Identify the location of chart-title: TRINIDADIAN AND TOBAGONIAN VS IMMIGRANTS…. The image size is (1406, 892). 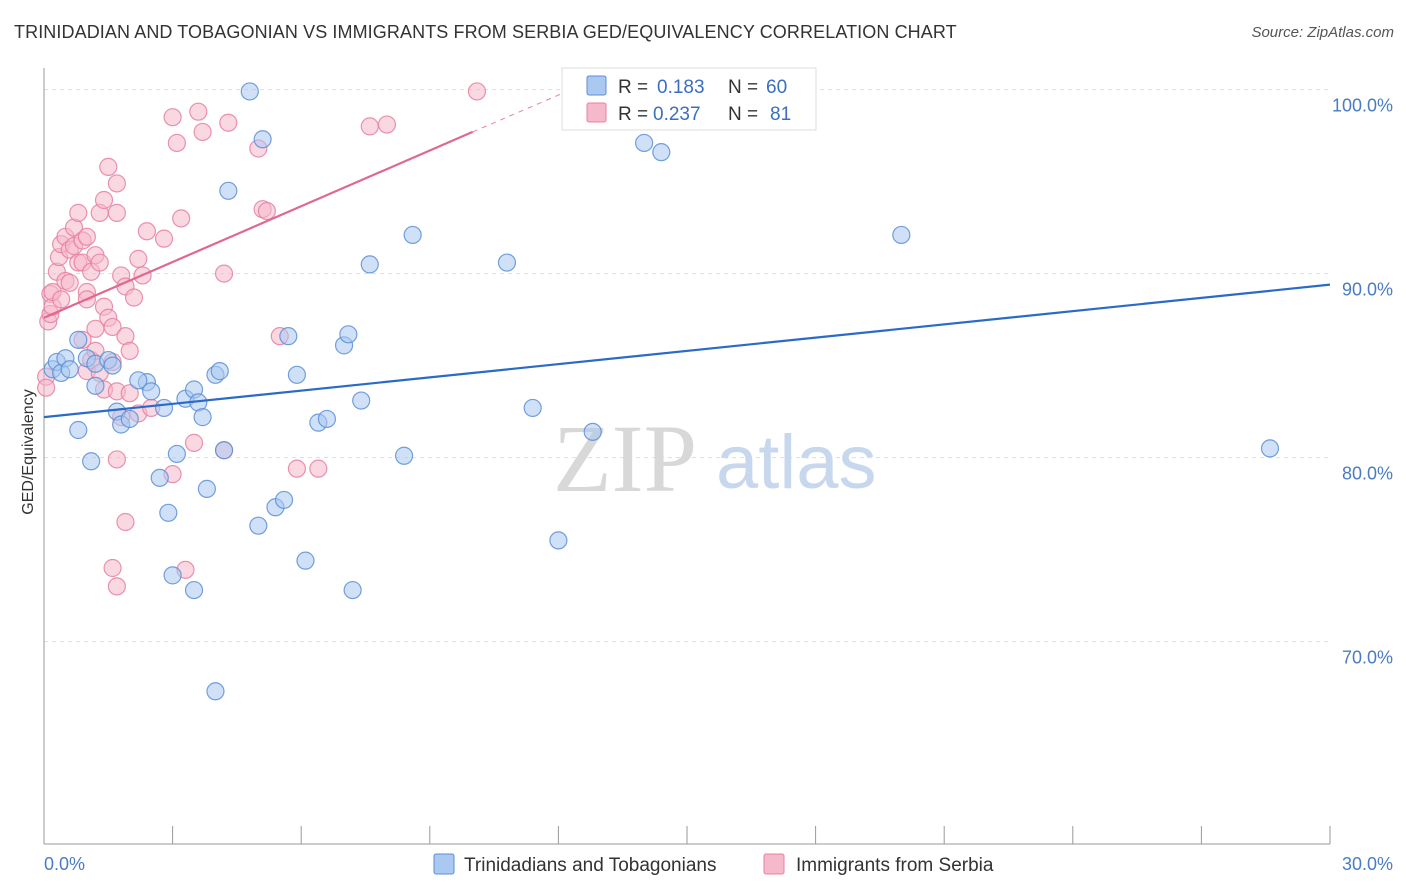
(485, 32).